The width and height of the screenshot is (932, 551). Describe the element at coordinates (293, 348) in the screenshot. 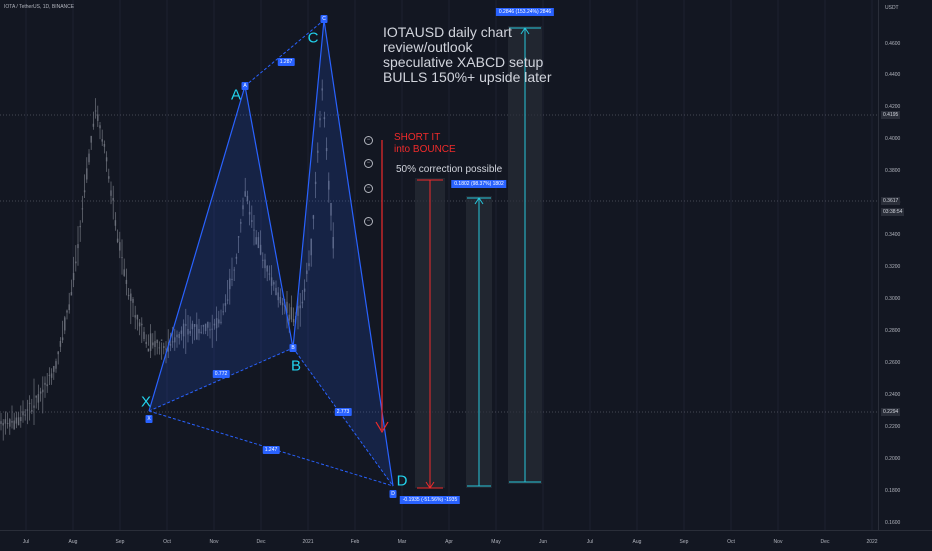

I see `point-b-box: B` at that location.